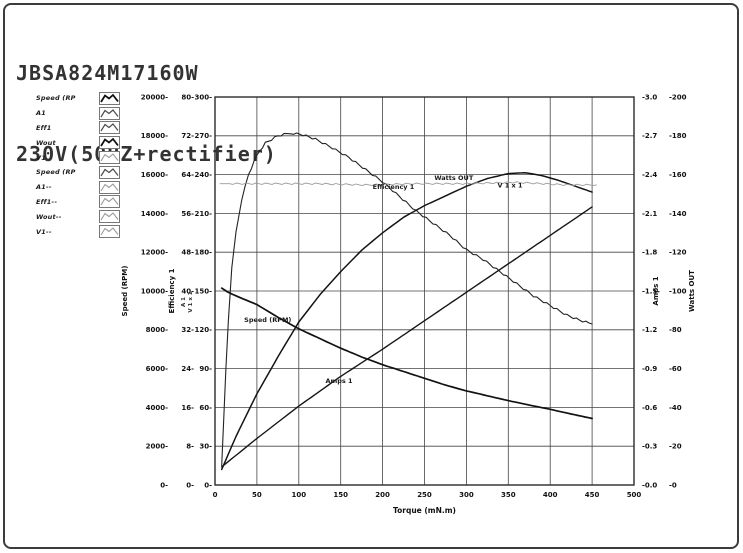  Describe the element at coordinates (46, 142) in the screenshot. I see `legend-item-label: Wout` at that location.